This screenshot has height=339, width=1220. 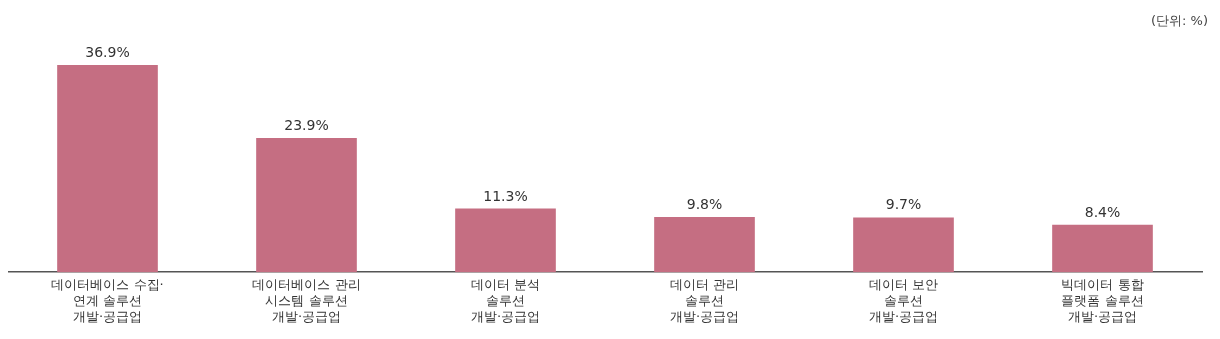 What do you see at coordinates (903, 204) in the screenshot?
I see `data-label: 9.7%` at bounding box center [903, 204].